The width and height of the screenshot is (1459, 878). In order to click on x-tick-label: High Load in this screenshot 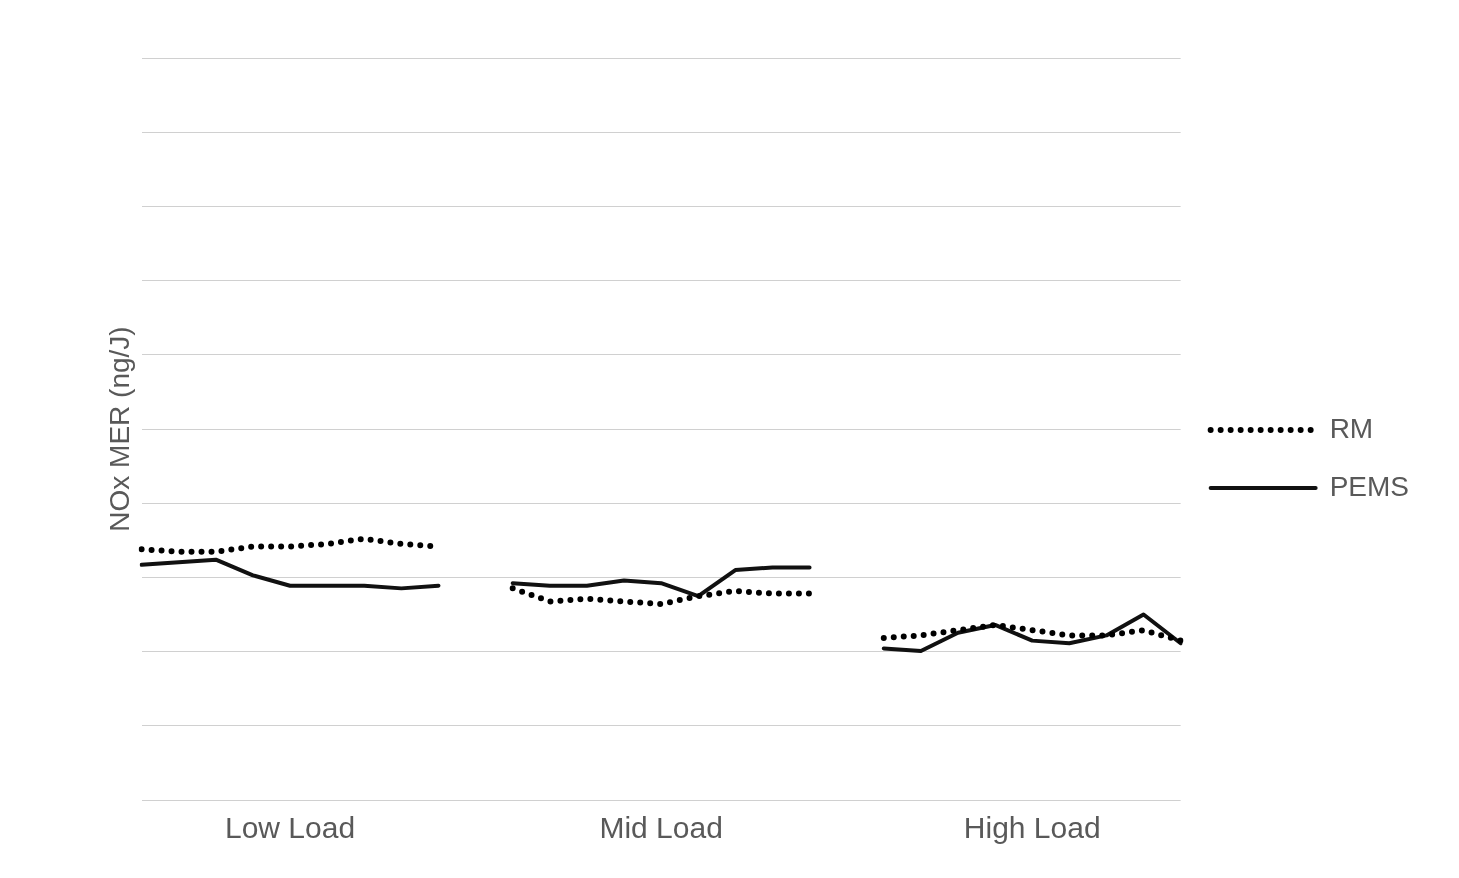, I will do `click(1032, 828)`.